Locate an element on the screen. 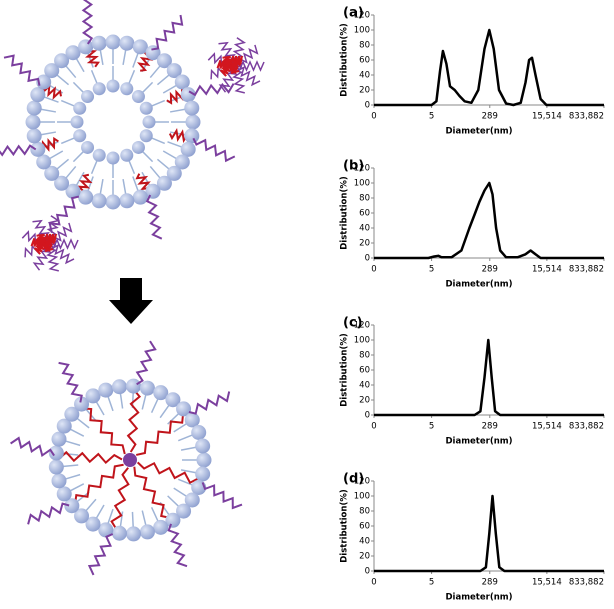 The image size is (614, 609). x-tick-label: 15,514 is located at coordinates (547, 583).